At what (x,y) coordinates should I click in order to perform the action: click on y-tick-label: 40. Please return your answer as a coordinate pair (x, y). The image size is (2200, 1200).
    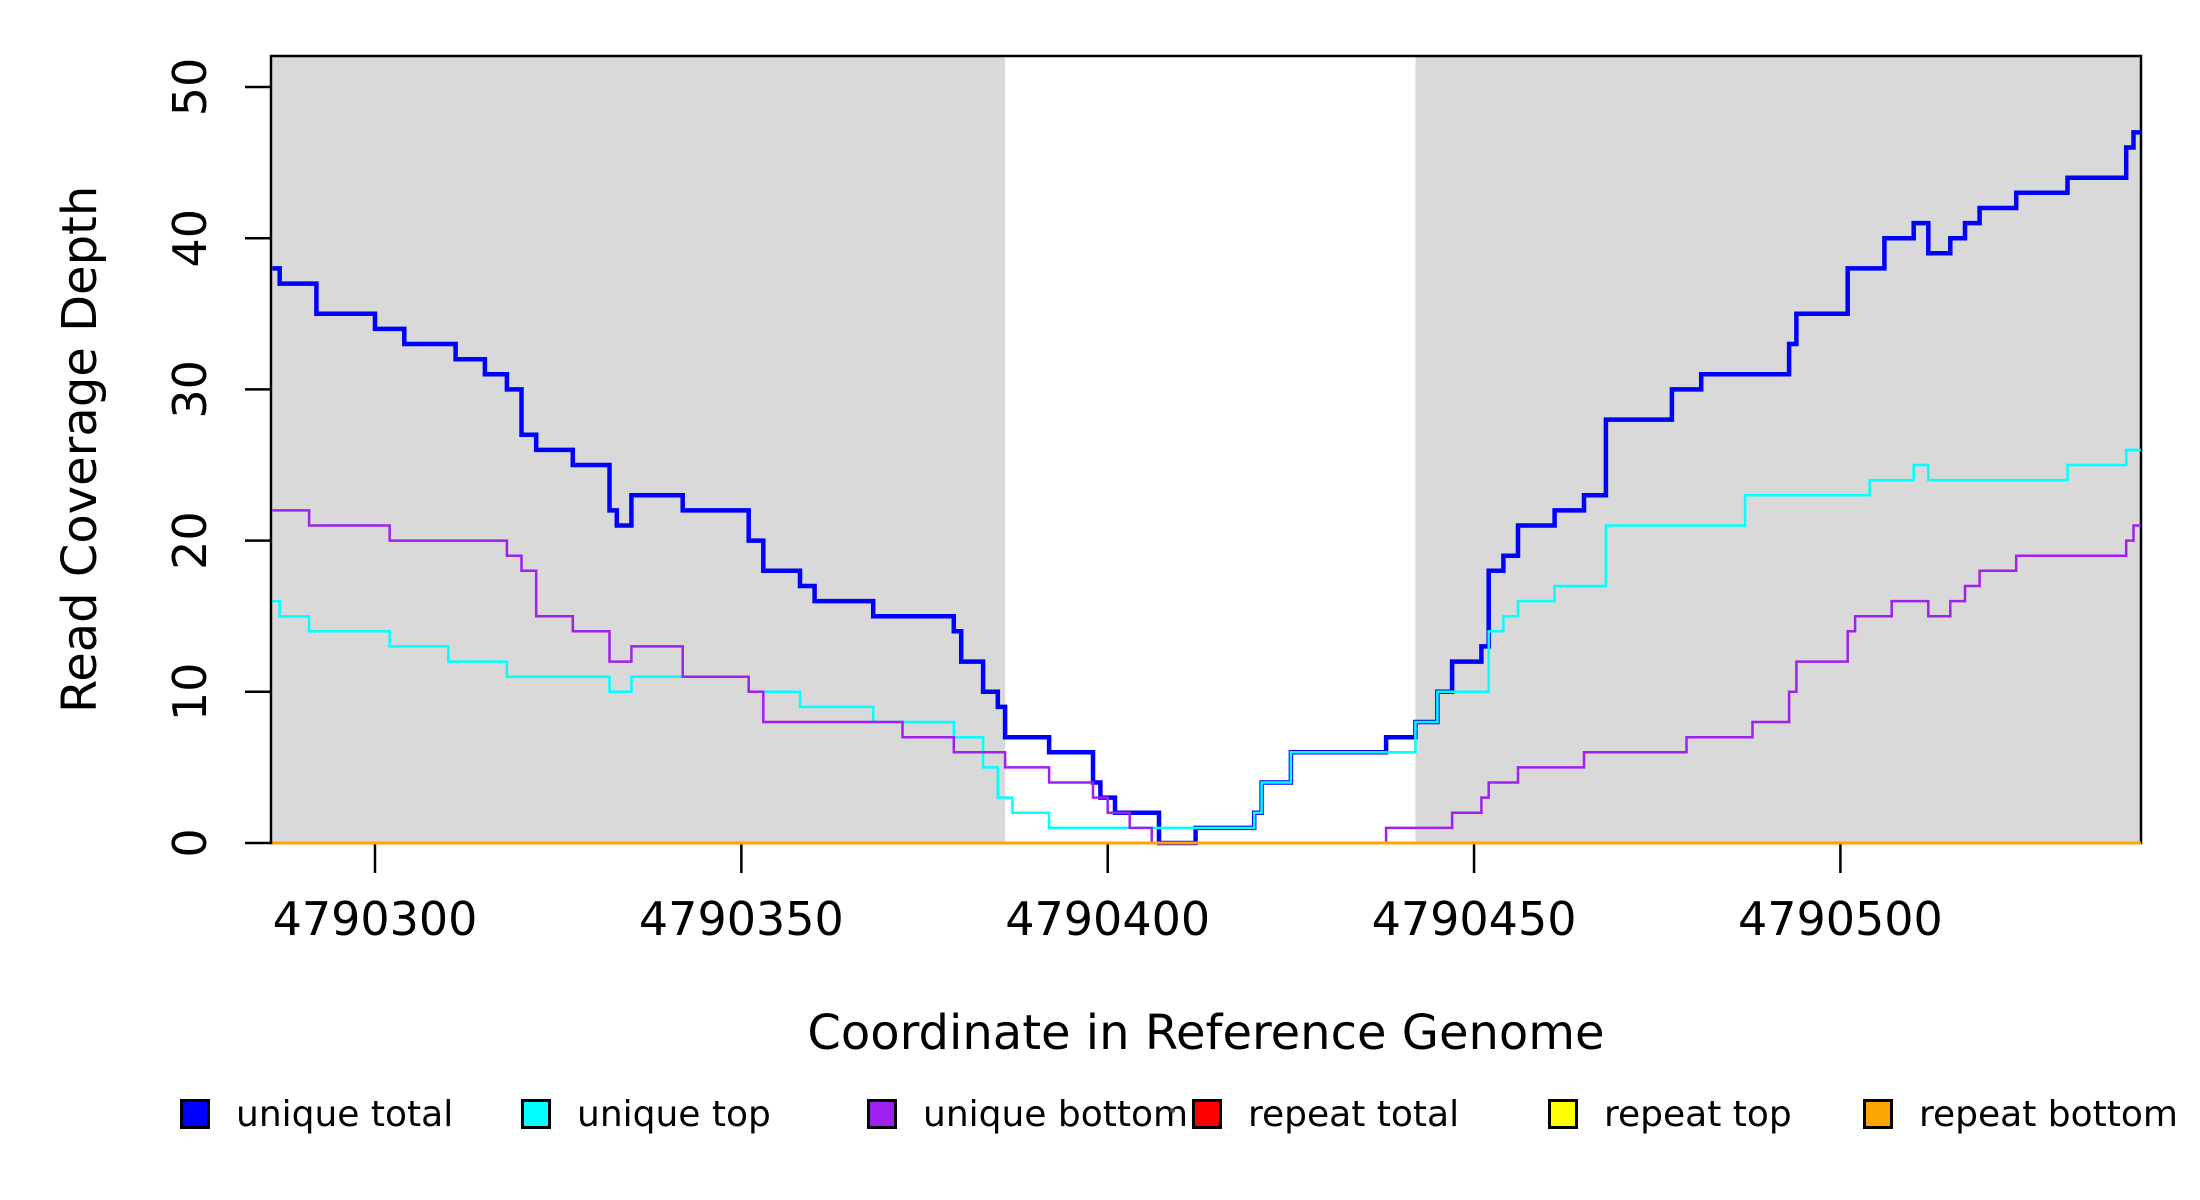
    Looking at the image, I should click on (190, 238).